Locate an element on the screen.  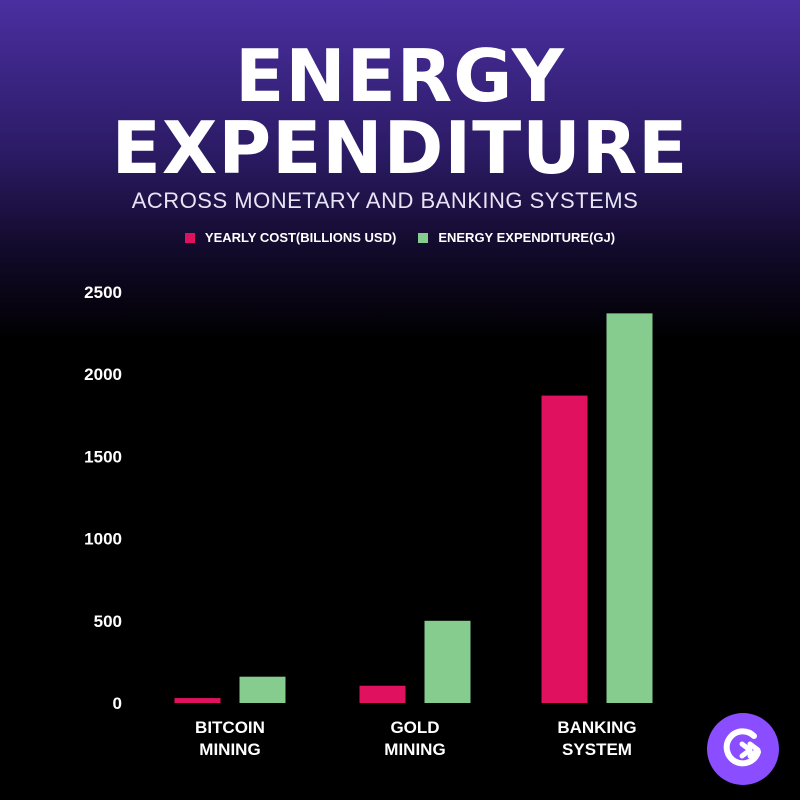
title-line-1: ENERGY is located at coordinates (400, 76).